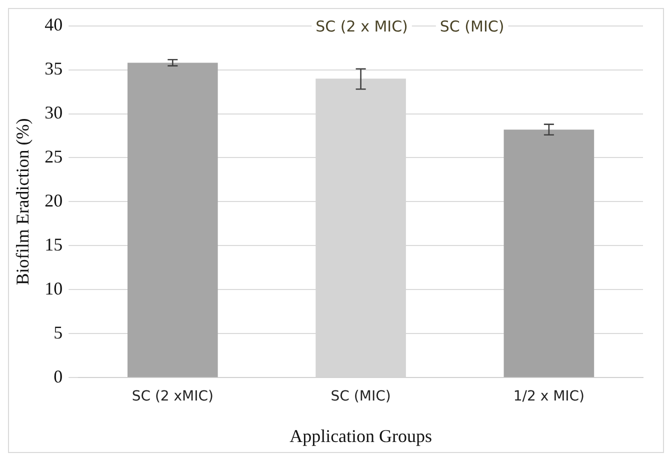 This screenshot has width=672, height=461. What do you see at coordinates (472, 27) in the screenshot?
I see `annotation: SC (MIC)` at bounding box center [472, 27].